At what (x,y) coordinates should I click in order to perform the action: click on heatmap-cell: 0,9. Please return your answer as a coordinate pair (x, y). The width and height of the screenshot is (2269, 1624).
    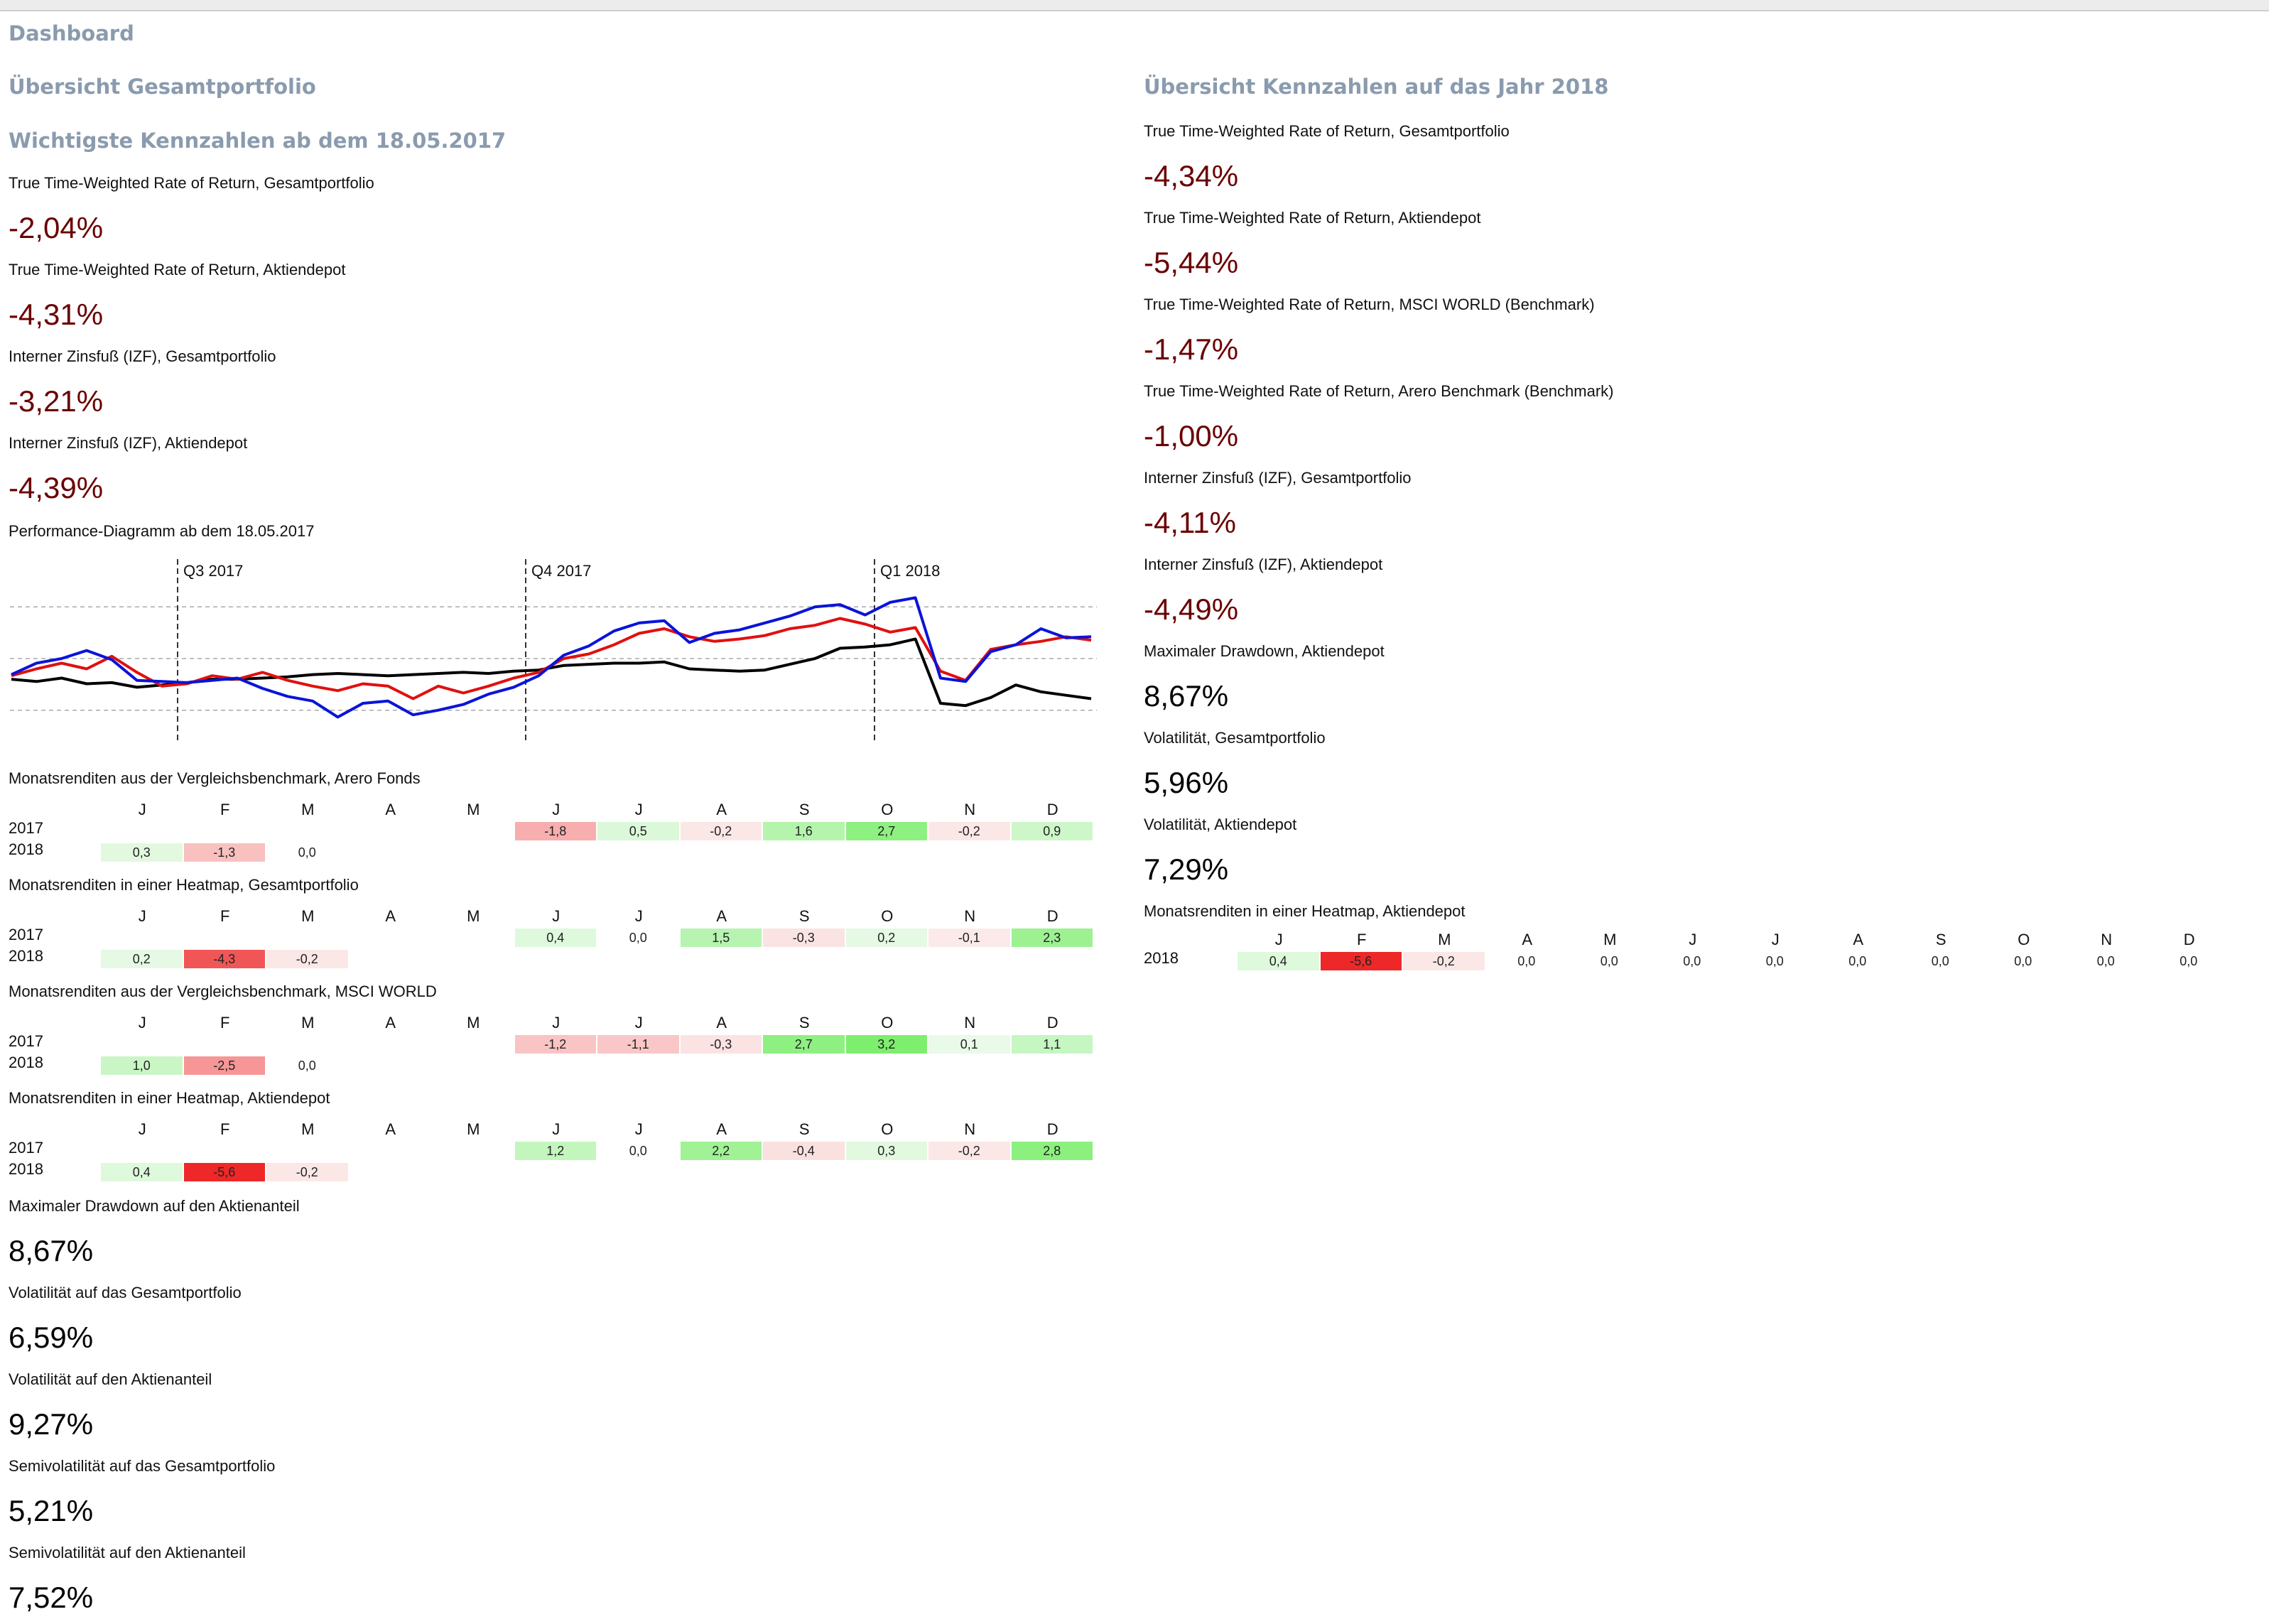
    Looking at the image, I should click on (1052, 831).